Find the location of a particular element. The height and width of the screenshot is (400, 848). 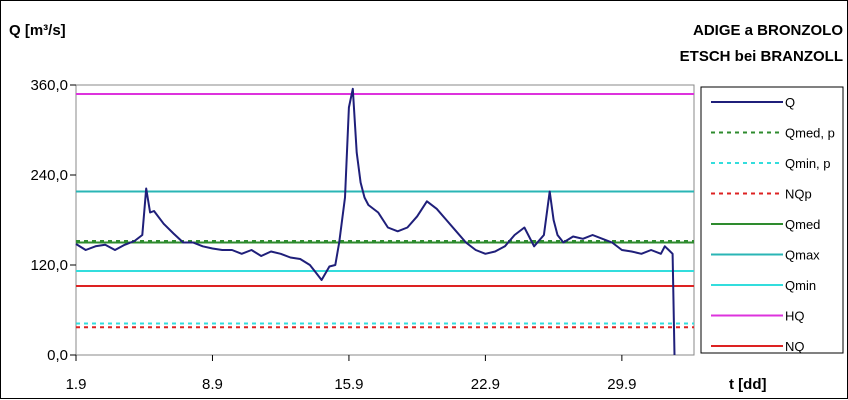

chart-title: ADIGE a BRONZOLO is located at coordinates (768, 30).